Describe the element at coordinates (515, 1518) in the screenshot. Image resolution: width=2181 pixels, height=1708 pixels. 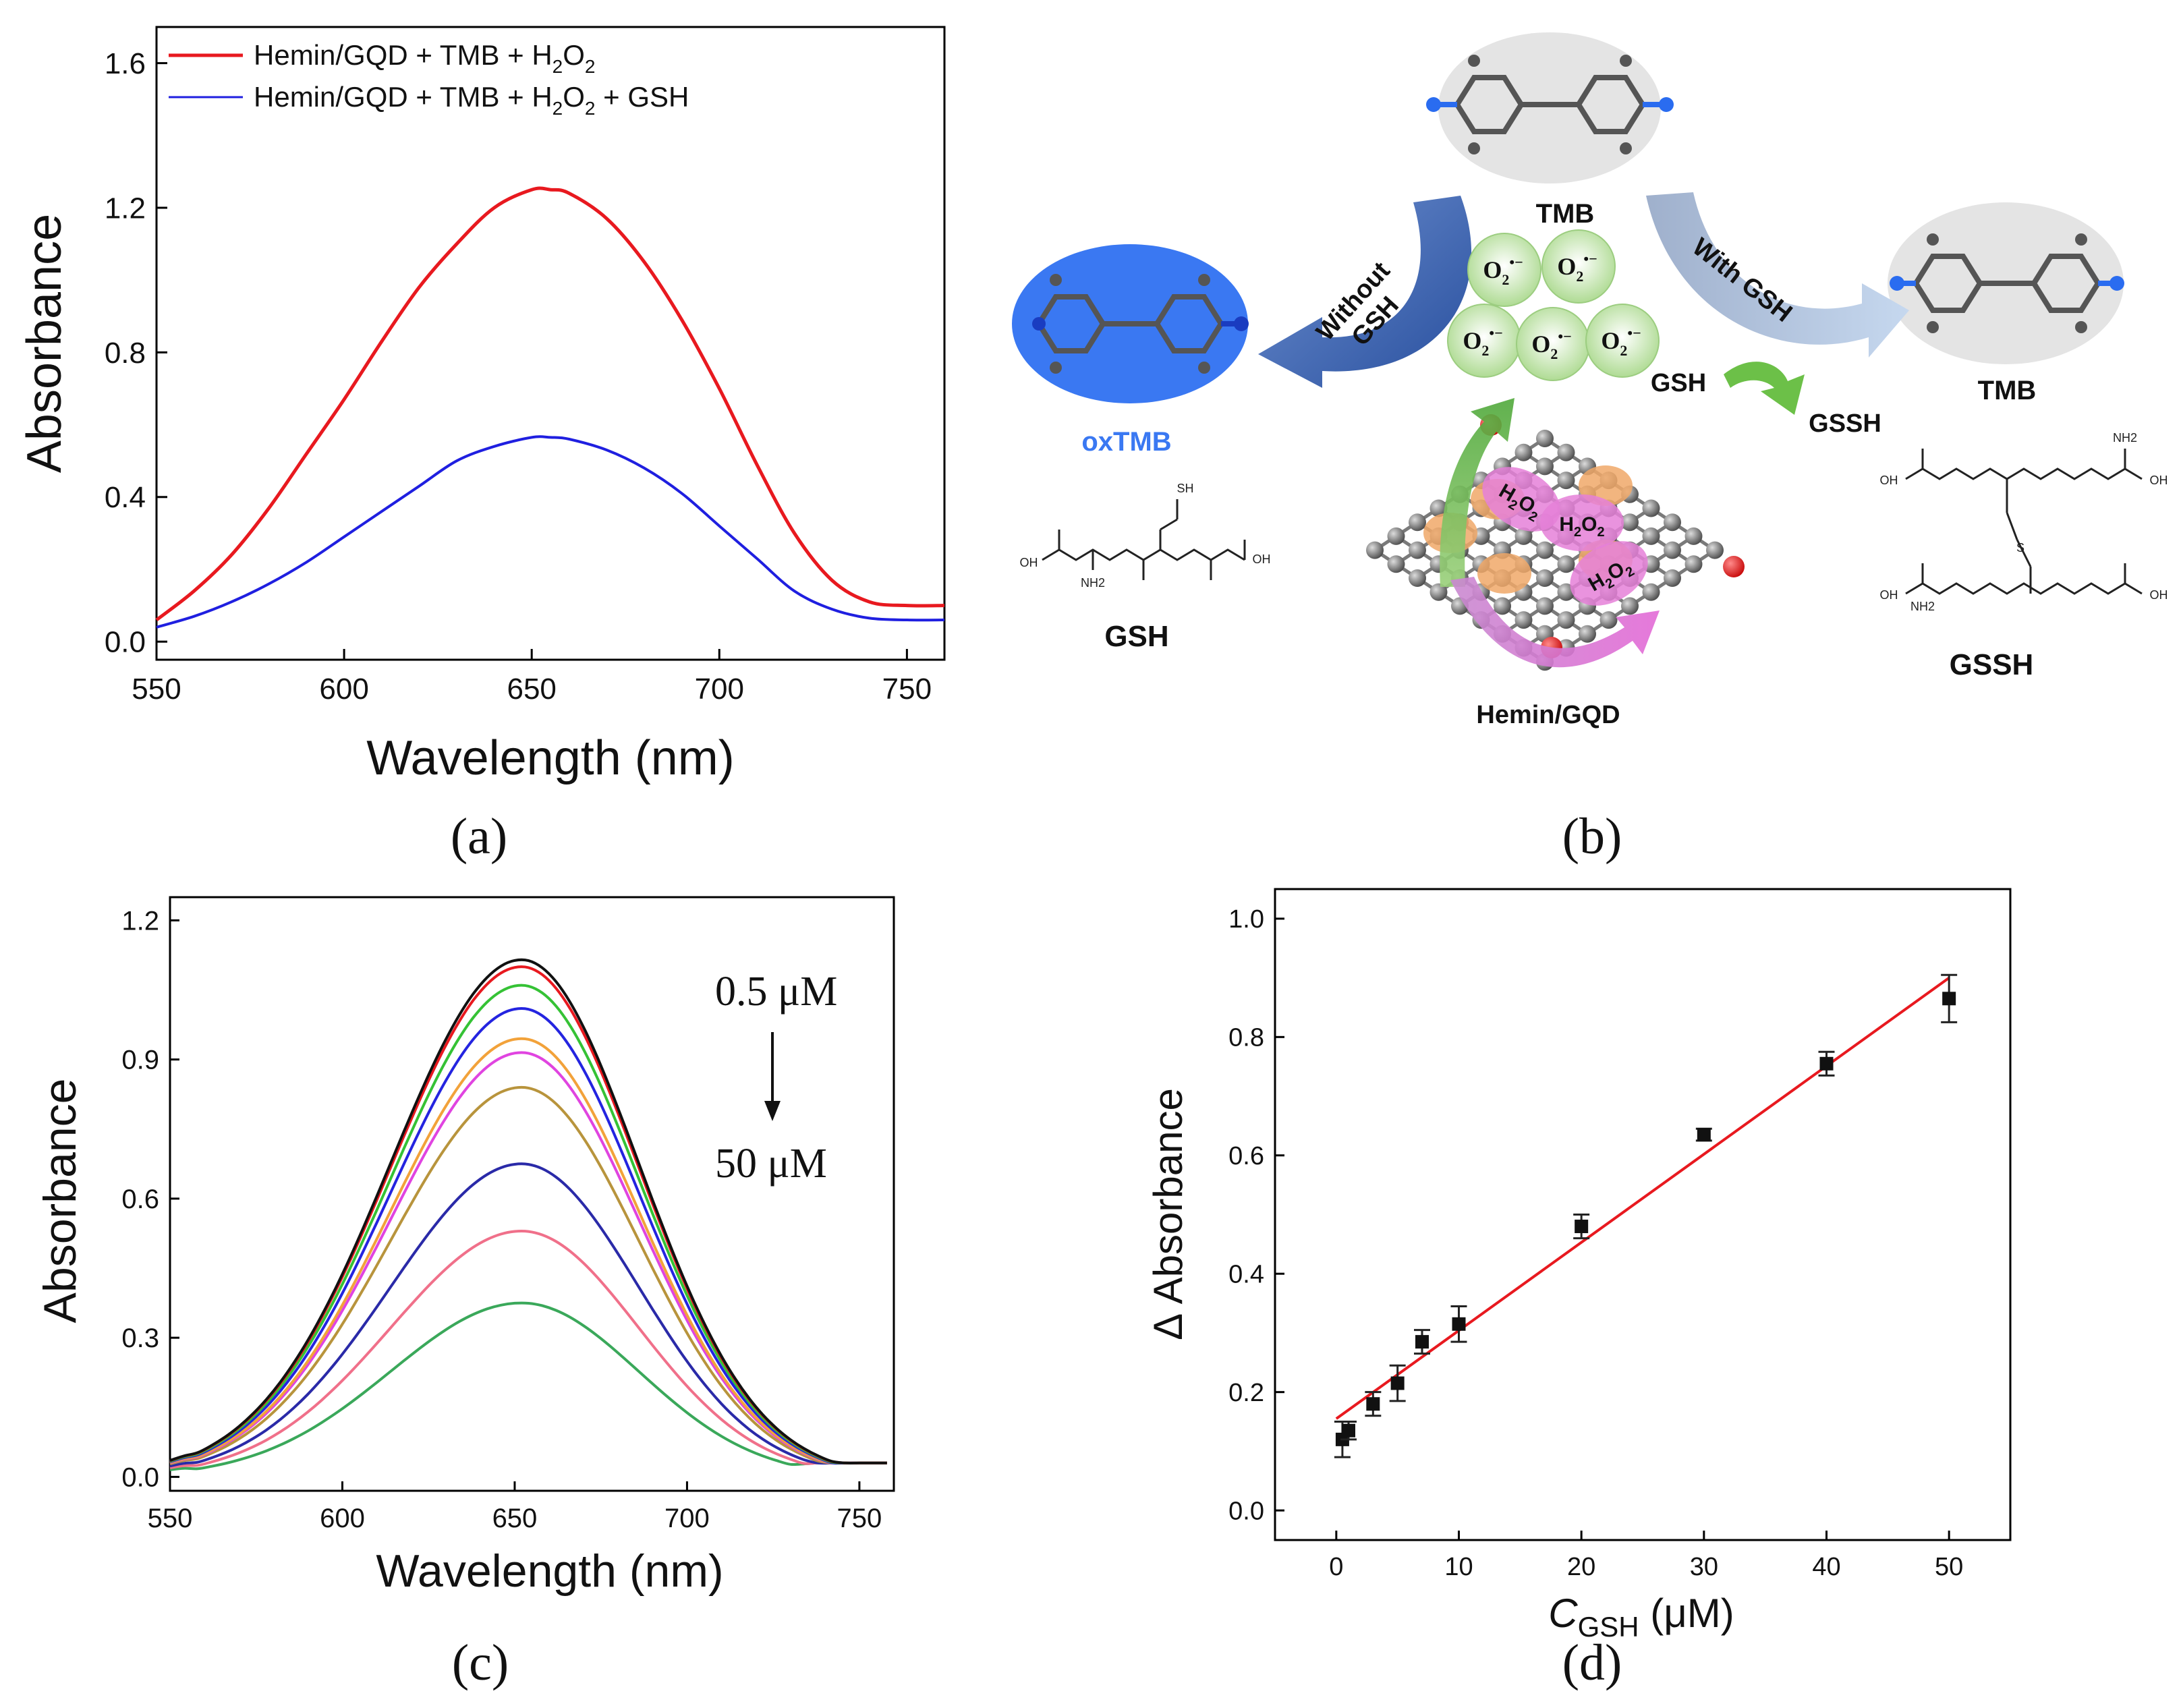
I see `panel-c-xtick-label: 650` at that location.